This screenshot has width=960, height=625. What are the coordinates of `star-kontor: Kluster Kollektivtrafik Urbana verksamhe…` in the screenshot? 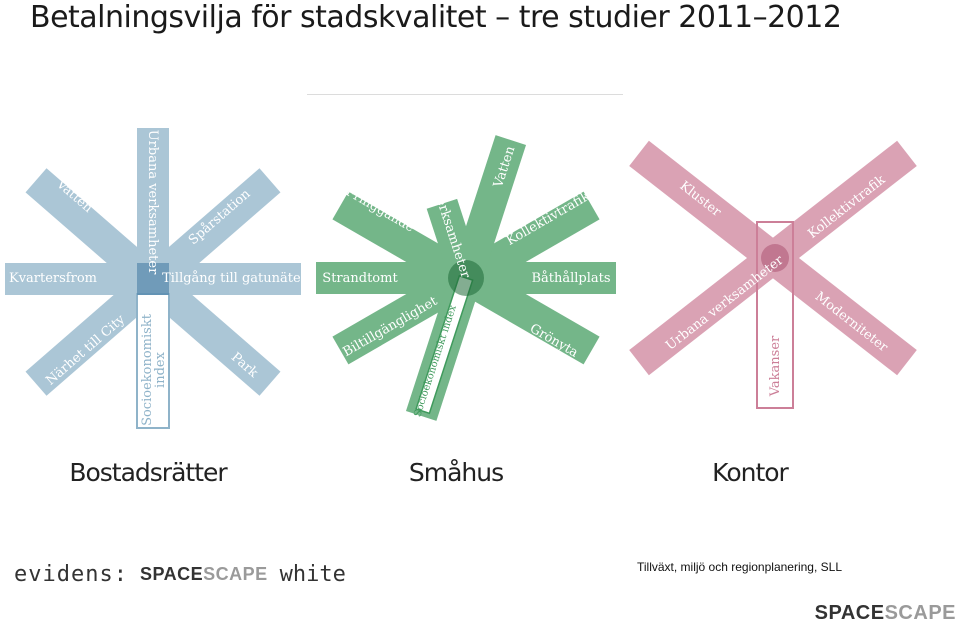 It's located at (773, 274).